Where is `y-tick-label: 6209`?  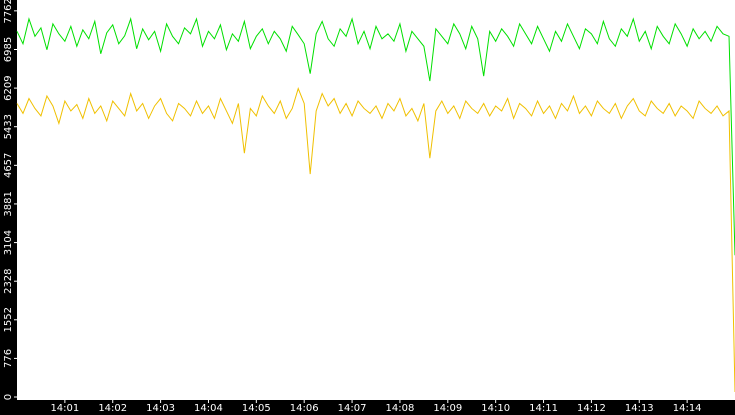
y-tick-label: 6209 is located at coordinates (8, 87).